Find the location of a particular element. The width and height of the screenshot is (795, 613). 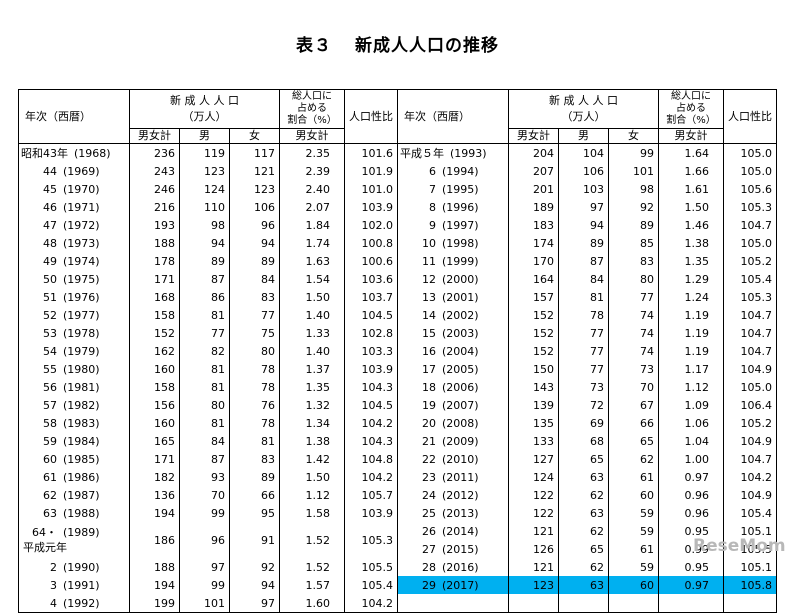

year-cell: 12 (2000) is located at coordinates (453, 279).